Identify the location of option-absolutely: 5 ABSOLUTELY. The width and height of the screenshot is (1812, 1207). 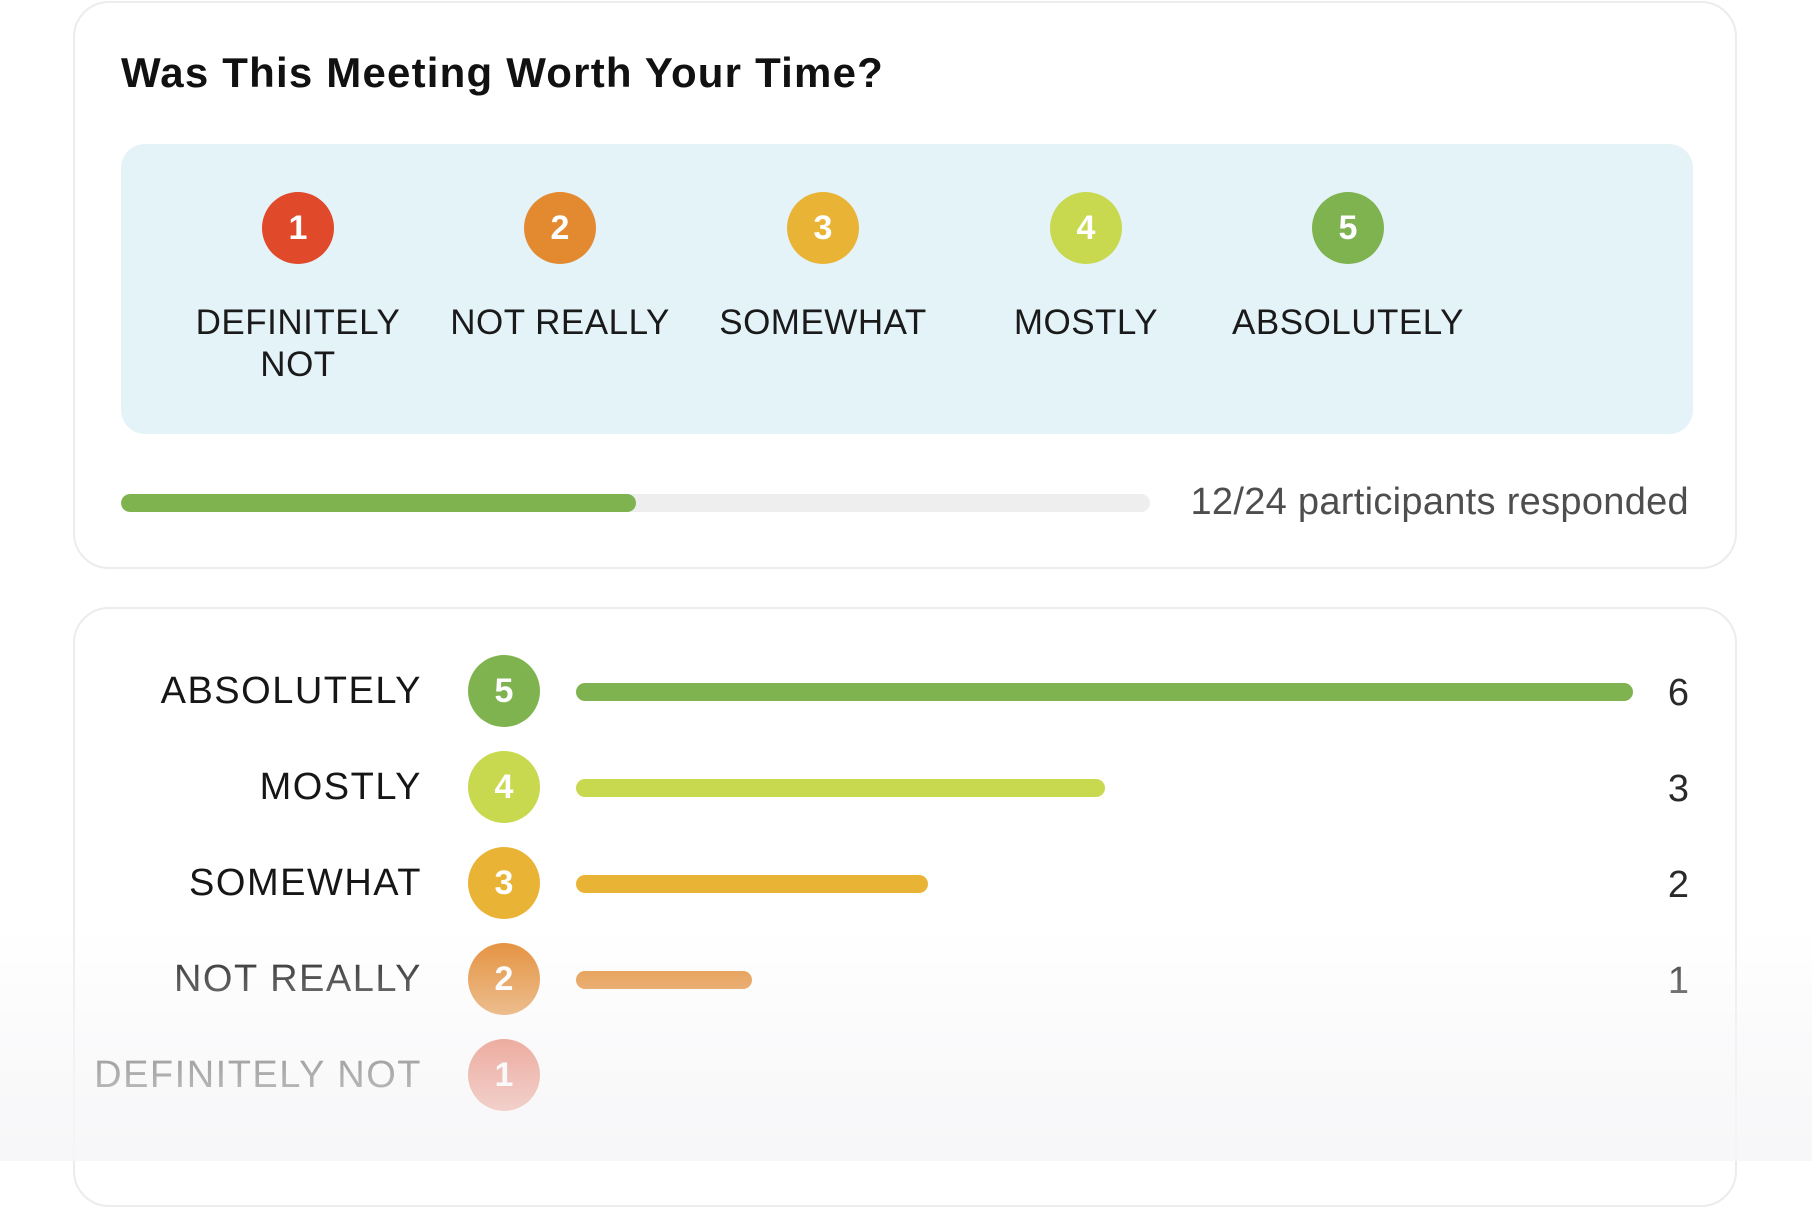
(1348, 289).